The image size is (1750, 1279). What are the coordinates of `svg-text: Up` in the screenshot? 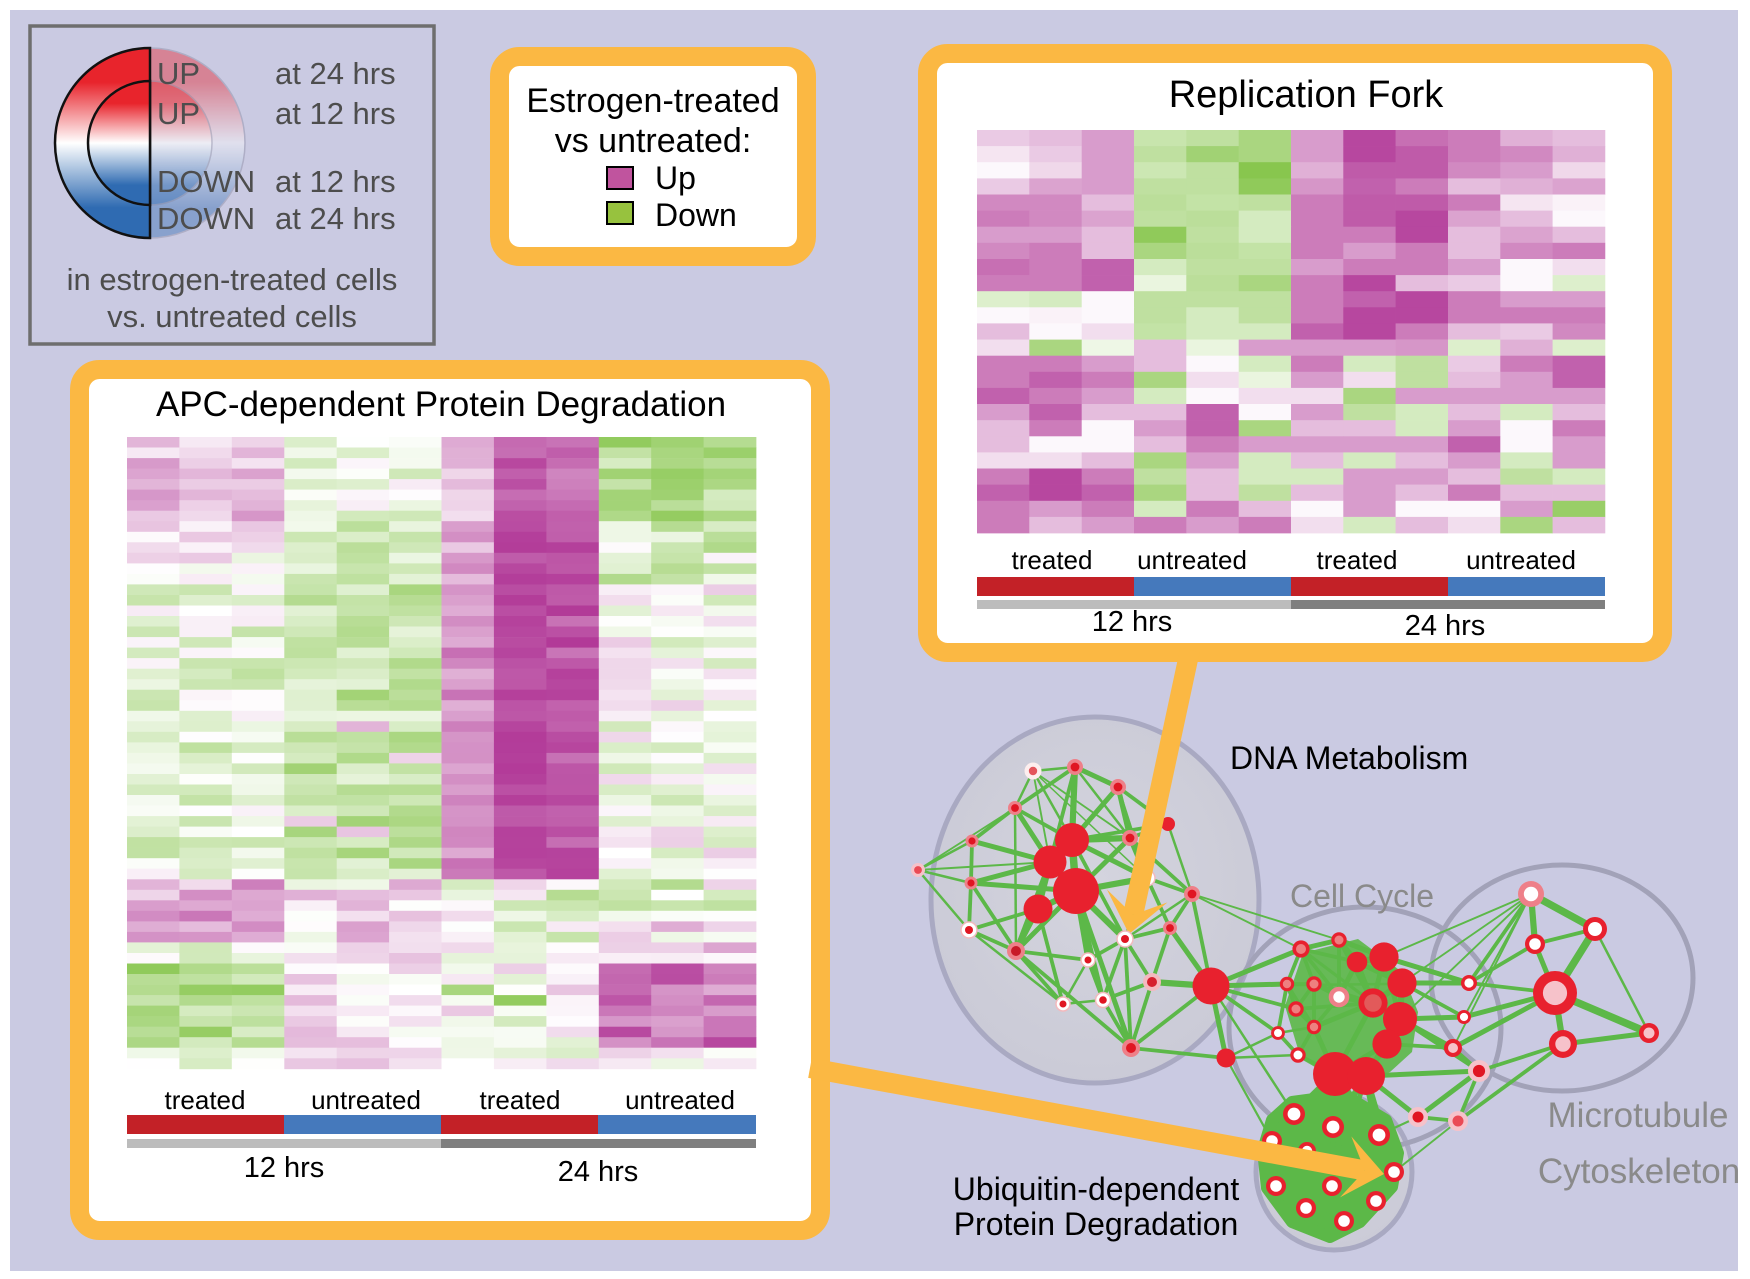 It's located at (675, 178).